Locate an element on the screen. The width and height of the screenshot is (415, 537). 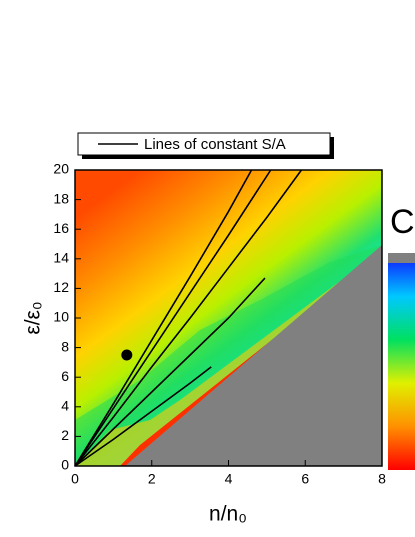
y-tick-label: 4 is located at coordinates (65, 406).